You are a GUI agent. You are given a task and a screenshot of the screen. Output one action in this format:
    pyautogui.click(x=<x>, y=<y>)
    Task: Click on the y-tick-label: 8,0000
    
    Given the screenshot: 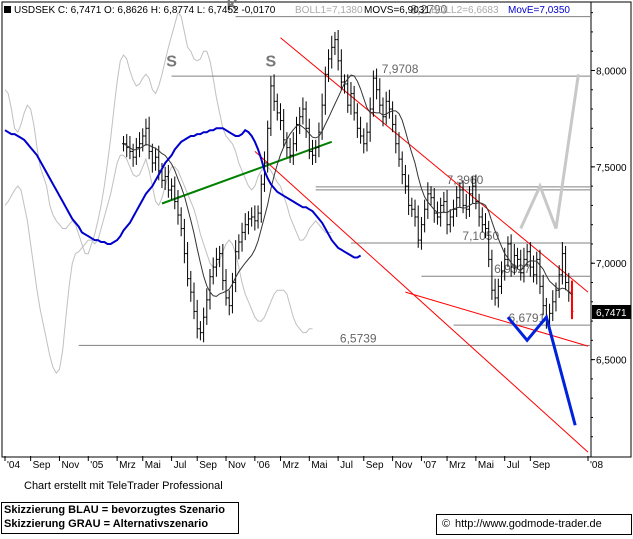 What is the action you would take?
    pyautogui.click(x=611, y=71)
    